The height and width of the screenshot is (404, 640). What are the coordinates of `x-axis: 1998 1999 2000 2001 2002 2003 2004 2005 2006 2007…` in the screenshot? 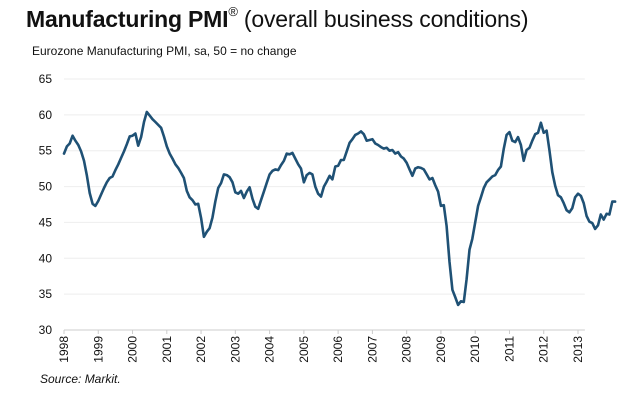 It's located at (321, 346).